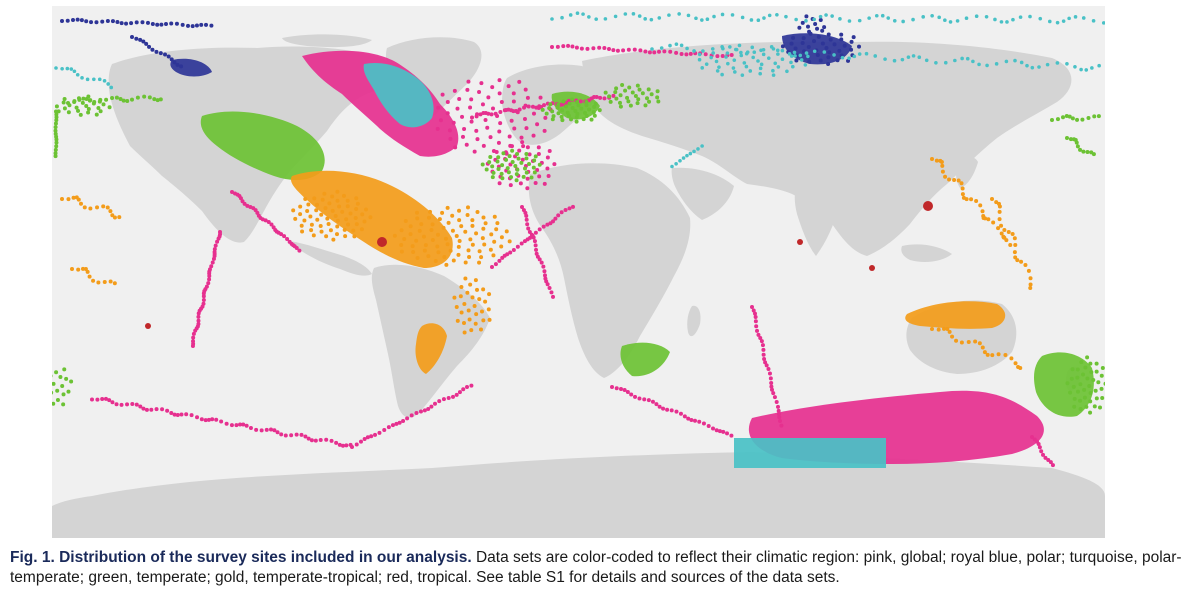  Describe the element at coordinates (928, 206) in the screenshot. I see `red-japan-site` at that location.